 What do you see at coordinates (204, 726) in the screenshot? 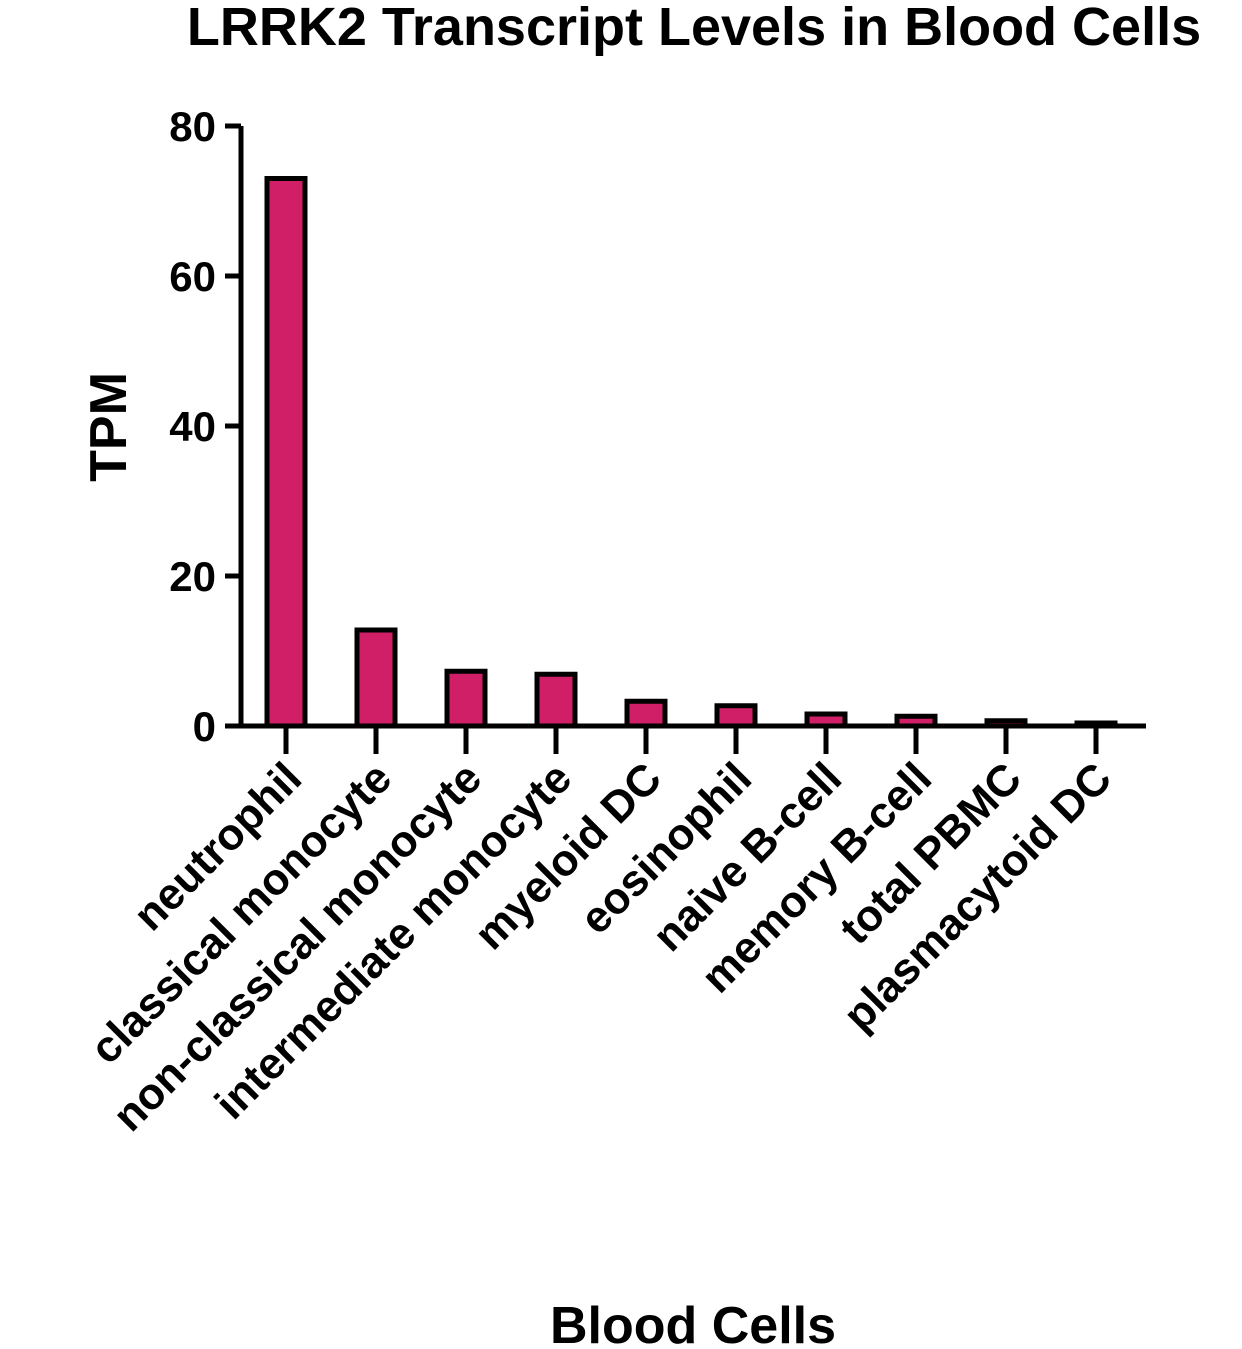
I see `y-tick-label: 0` at bounding box center [204, 726].